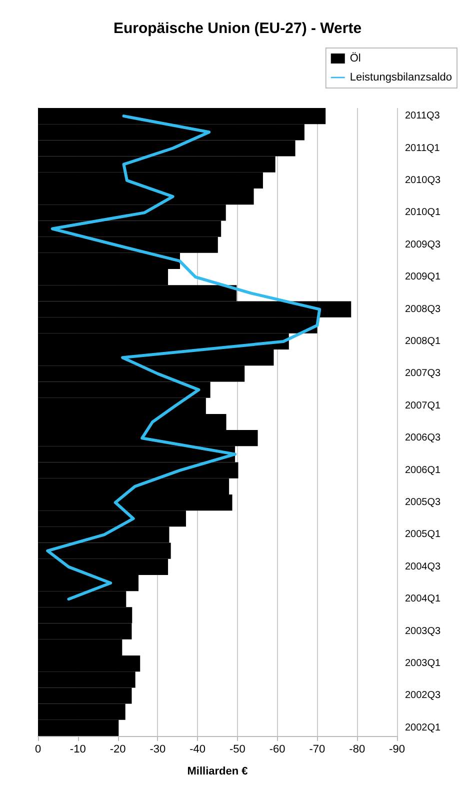  I want to click on x-tick-label: -30, so click(158, 750).